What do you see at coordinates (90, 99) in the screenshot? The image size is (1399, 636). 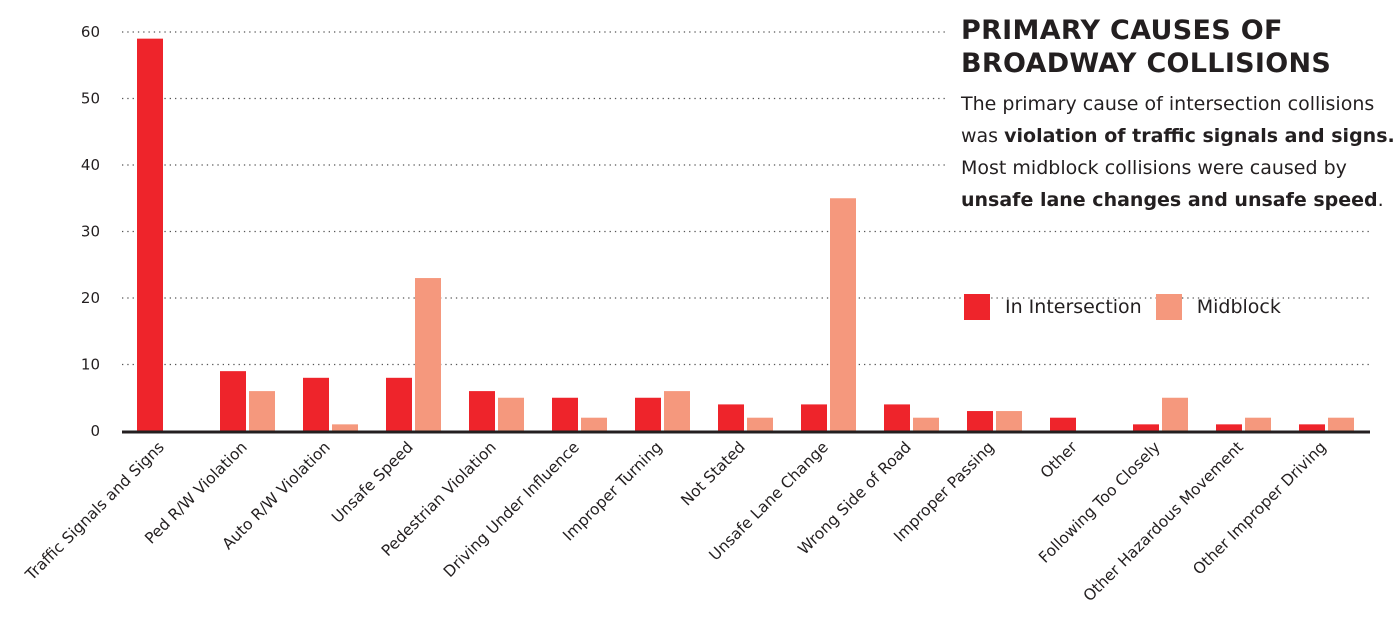 I see `y-tick-label: 50` at bounding box center [90, 99].